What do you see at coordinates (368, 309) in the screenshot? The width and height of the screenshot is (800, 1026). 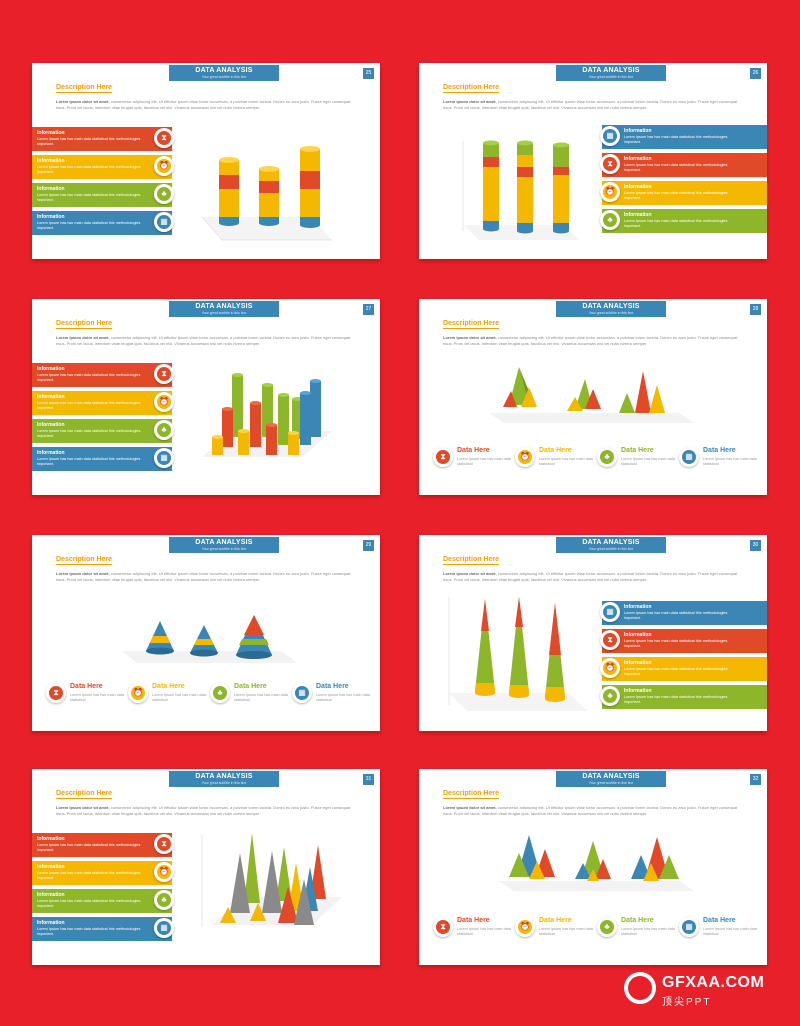 I see `page-number: 27` at bounding box center [368, 309].